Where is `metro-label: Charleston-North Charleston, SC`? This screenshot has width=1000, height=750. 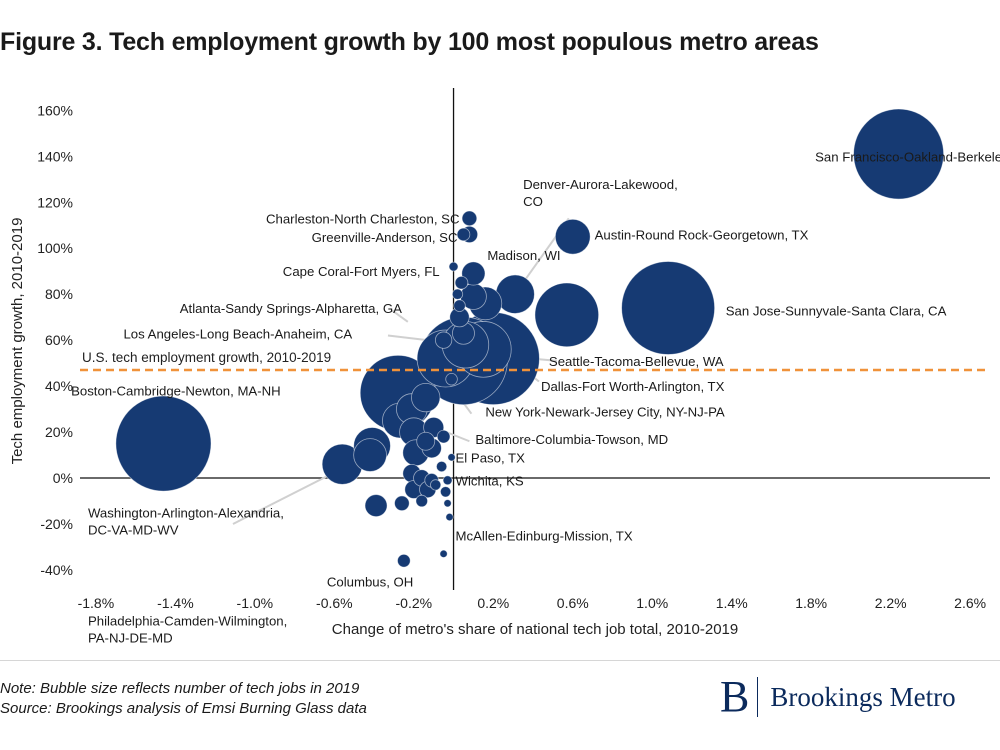 metro-label: Charleston-North Charleston, SC is located at coordinates (363, 218).